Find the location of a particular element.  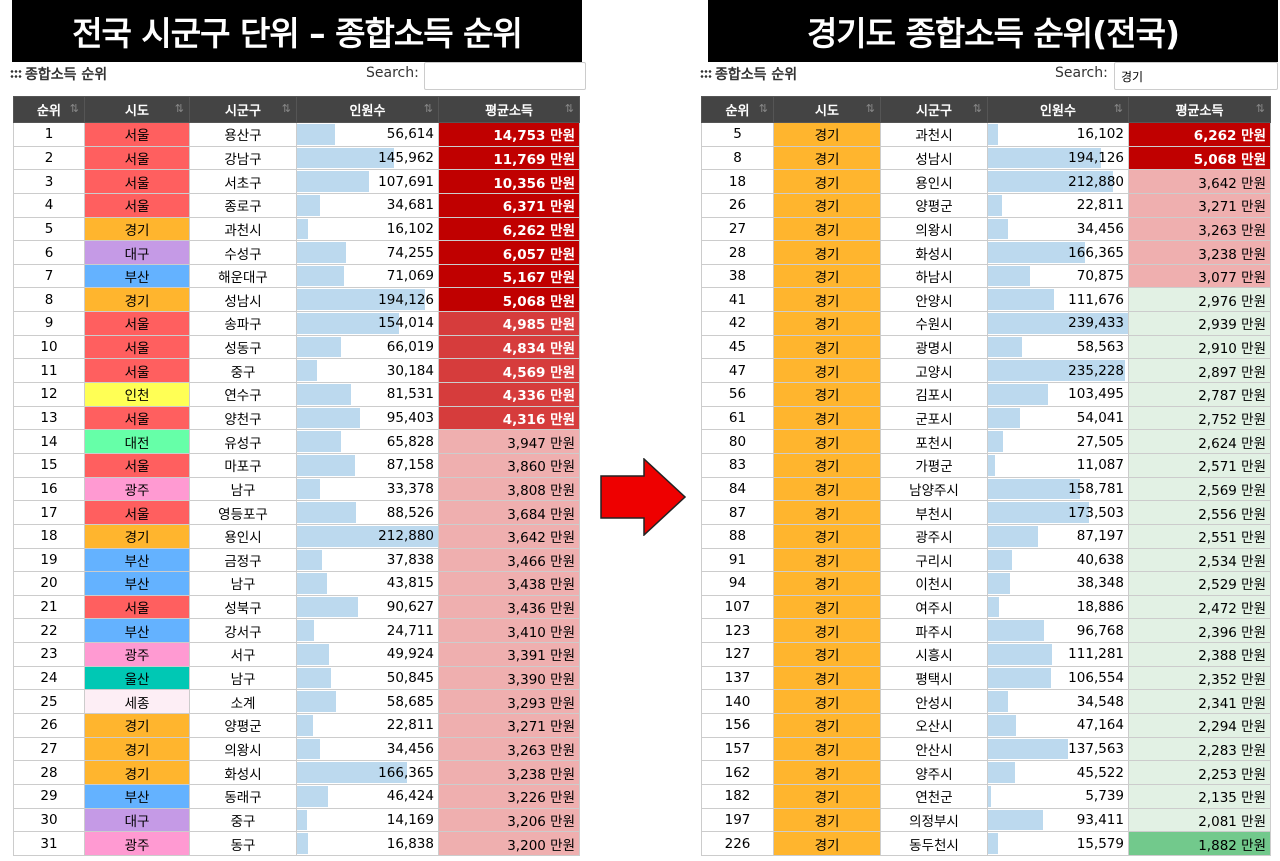

table-row: 226 경기 동두천시 15,579 1,882 만원 is located at coordinates (986, 843).